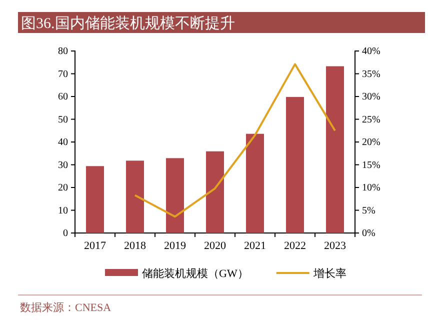 The width and height of the screenshot is (428, 323). Describe the element at coordinates (369, 210) in the screenshot. I see `y2-tick-label: 5%` at that location.